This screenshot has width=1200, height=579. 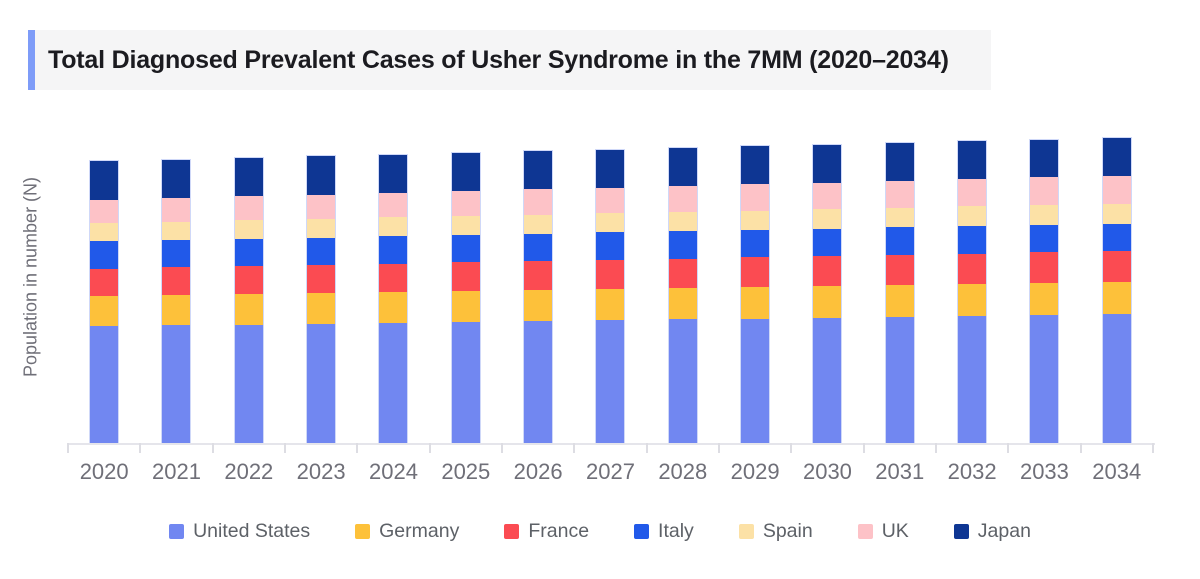 What do you see at coordinates (393, 227) in the screenshot?
I see `bar-segment-spain-2024` at bounding box center [393, 227].